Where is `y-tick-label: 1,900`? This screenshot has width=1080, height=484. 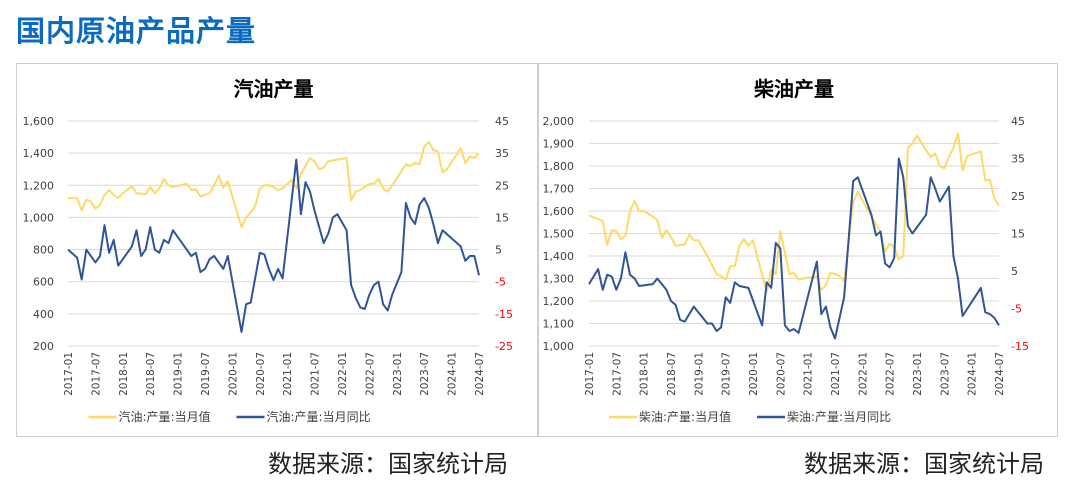 y-tick-label: 1,900 is located at coordinates (559, 144).